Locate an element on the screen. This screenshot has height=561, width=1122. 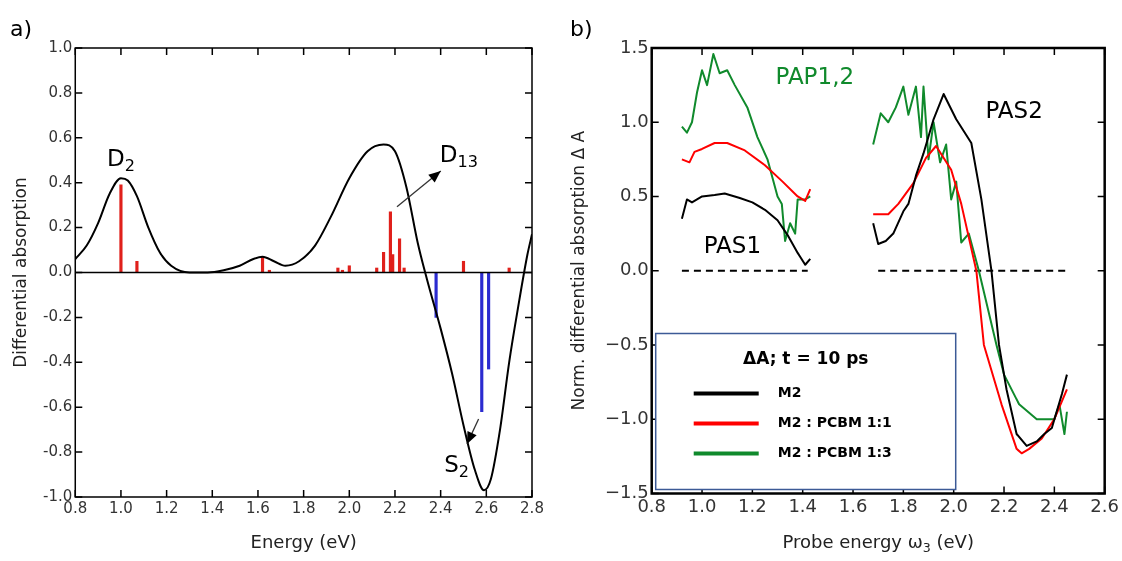
x-tick-label: 2.8 is located at coordinates (532, 507).